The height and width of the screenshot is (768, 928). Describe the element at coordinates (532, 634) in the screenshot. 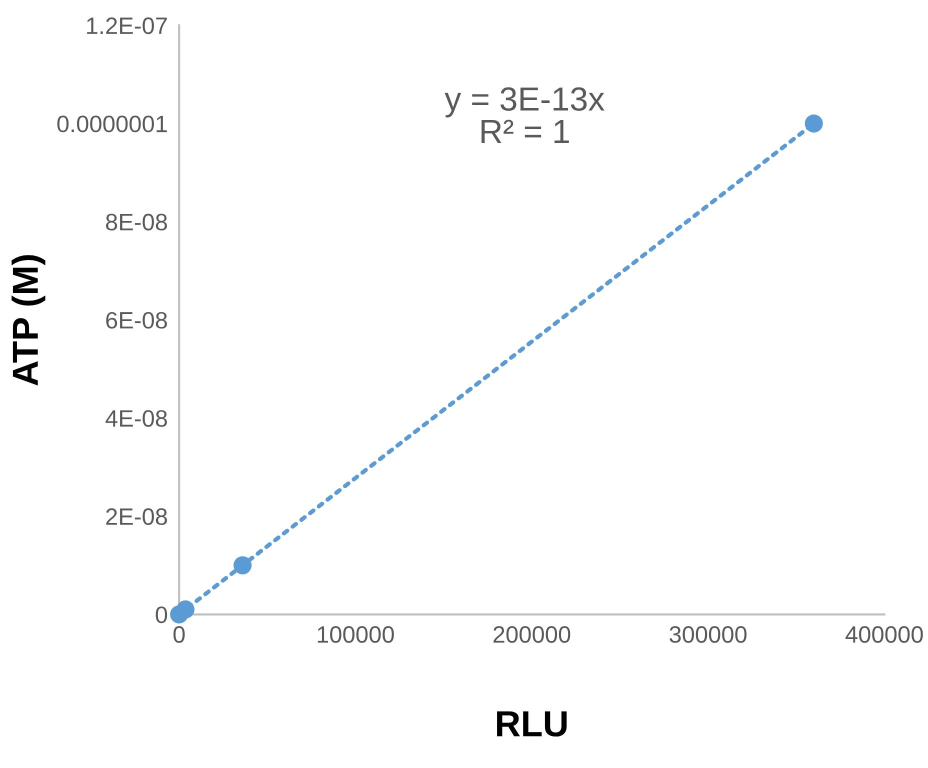

I see `x-tick-label: 200000` at that location.